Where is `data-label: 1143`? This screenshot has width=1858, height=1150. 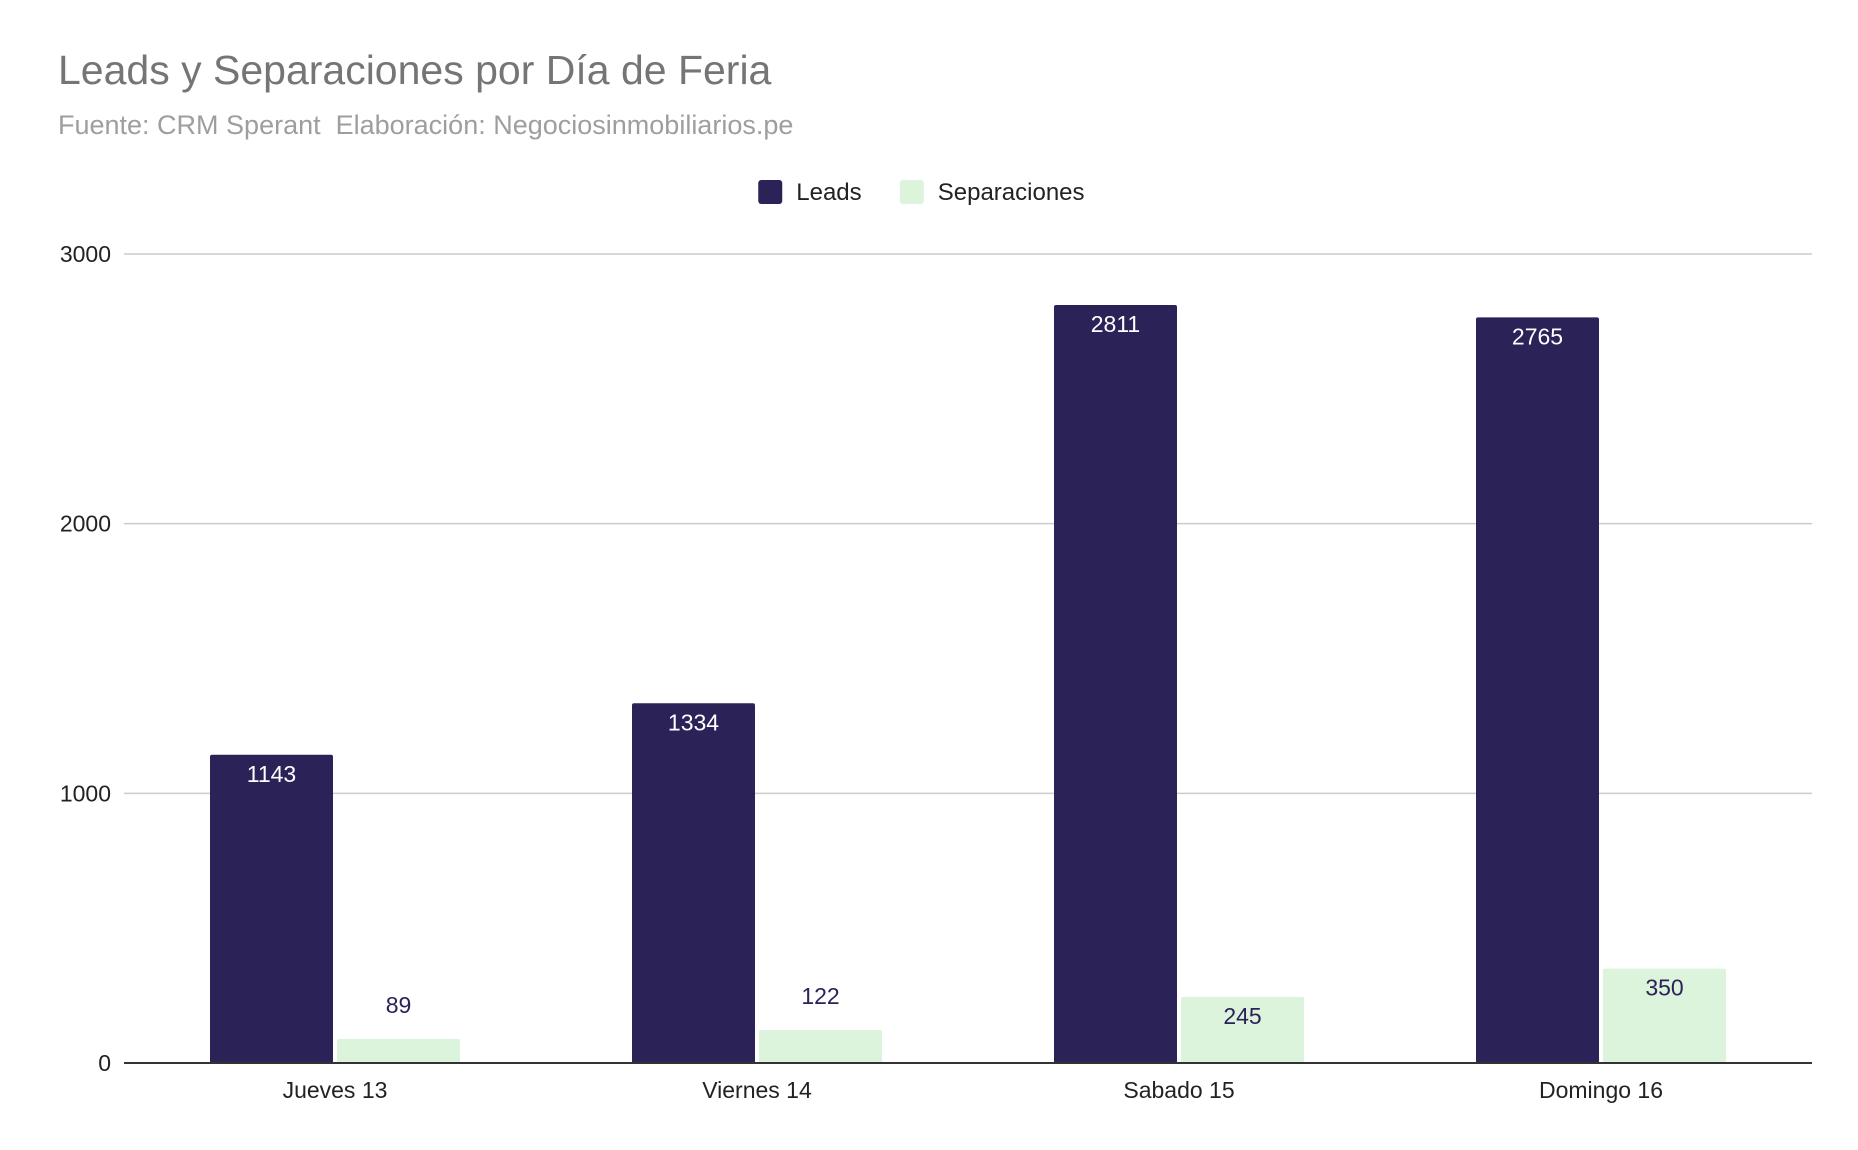
data-label: 1143 is located at coordinates (271, 774).